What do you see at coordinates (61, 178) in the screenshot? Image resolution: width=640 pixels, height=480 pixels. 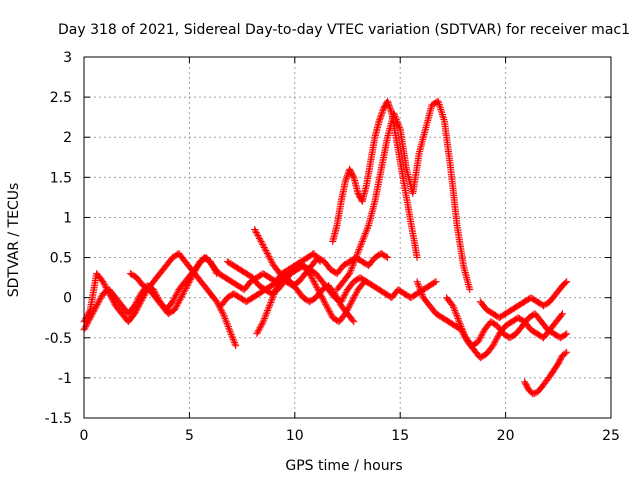 I see `y-tick-label: 1.5` at bounding box center [61, 178].